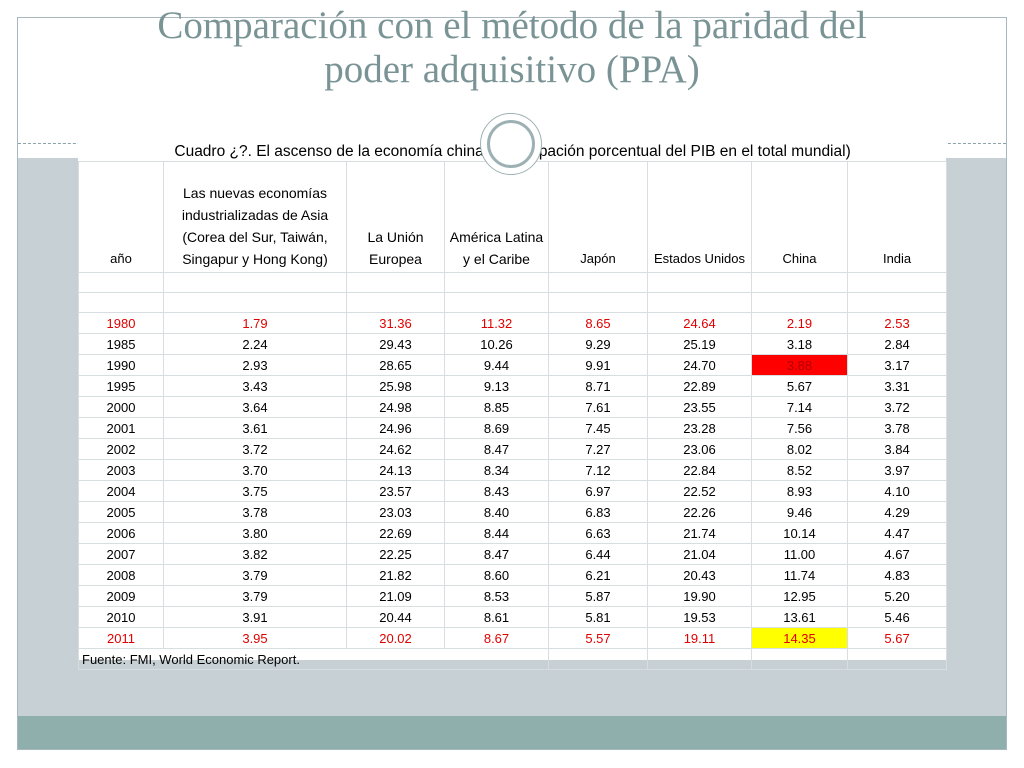 This screenshot has height=768, width=1024. Describe the element at coordinates (395, 449) in the screenshot. I see `value-cell: 24.62` at that location.